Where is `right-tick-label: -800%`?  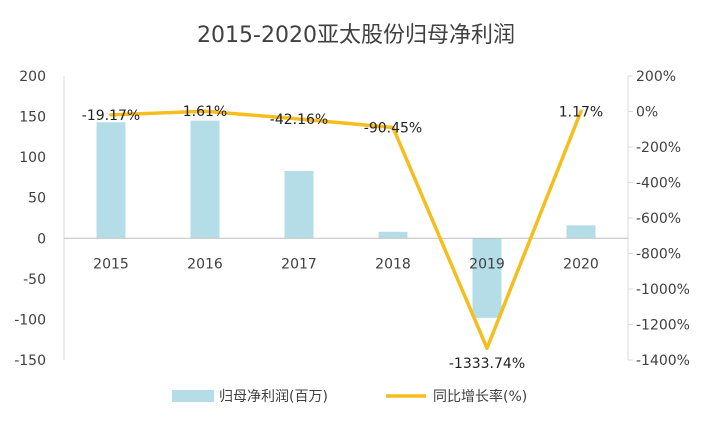 right-tick-label: -800% is located at coordinates (658, 255).